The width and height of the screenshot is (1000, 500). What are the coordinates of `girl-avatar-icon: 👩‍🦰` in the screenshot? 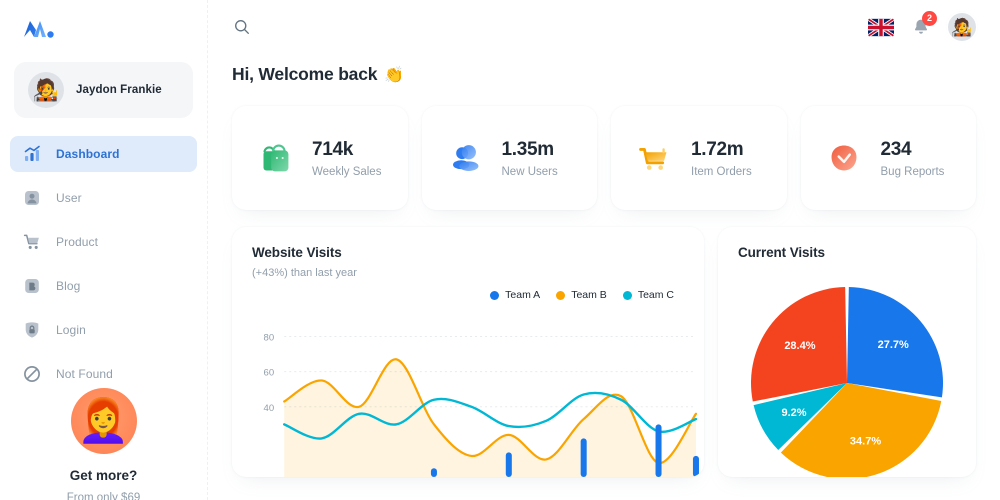 It's located at (103, 421).